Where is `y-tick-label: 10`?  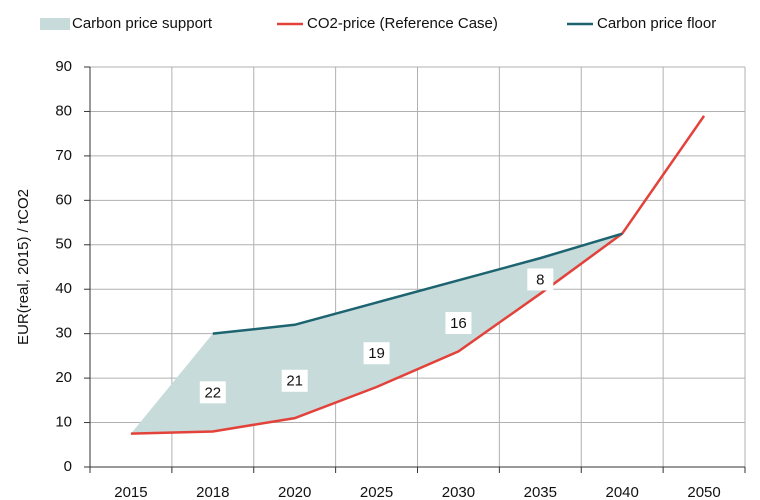
y-tick-label: 10 is located at coordinates (63, 422).